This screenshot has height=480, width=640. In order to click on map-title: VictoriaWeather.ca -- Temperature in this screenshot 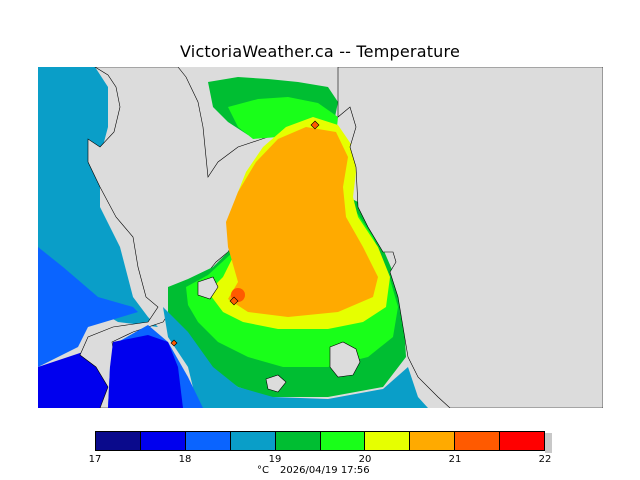, I will do `click(320, 51)`.